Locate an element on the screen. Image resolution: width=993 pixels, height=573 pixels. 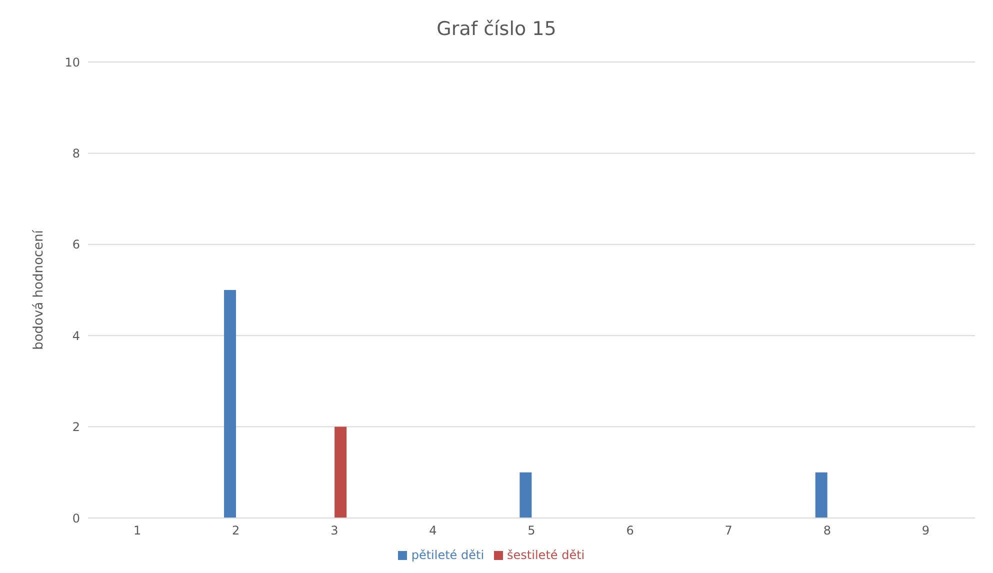
x-tick-label: 2 is located at coordinates (236, 531).